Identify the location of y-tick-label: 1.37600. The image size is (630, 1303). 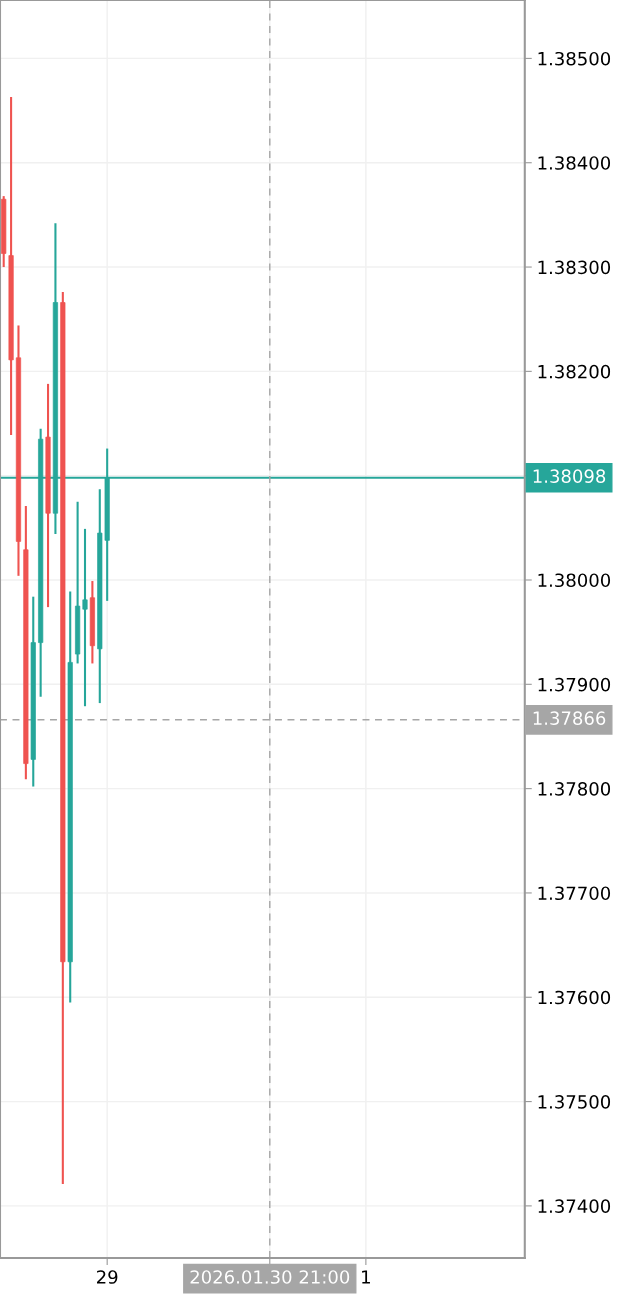
(574, 997).